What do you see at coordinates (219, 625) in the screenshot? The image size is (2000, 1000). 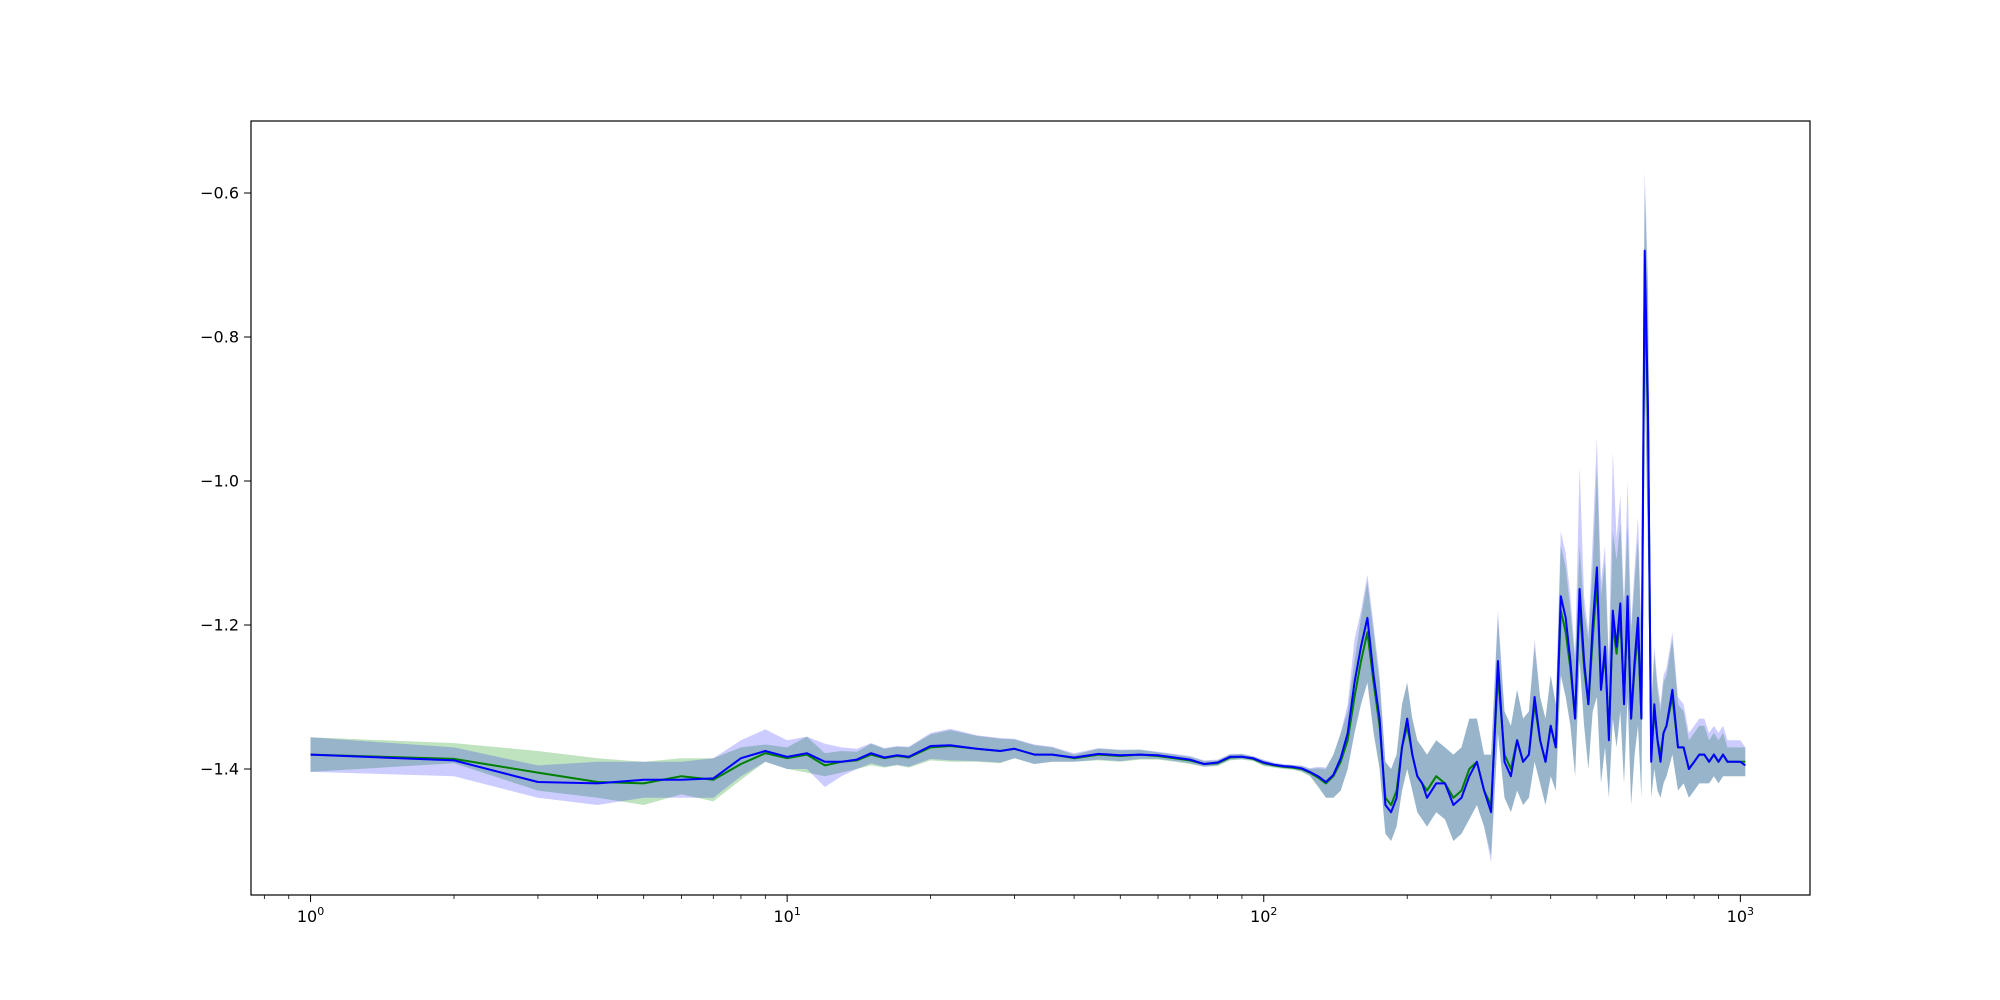 I see `y-tick-label: −1.2` at bounding box center [219, 625].